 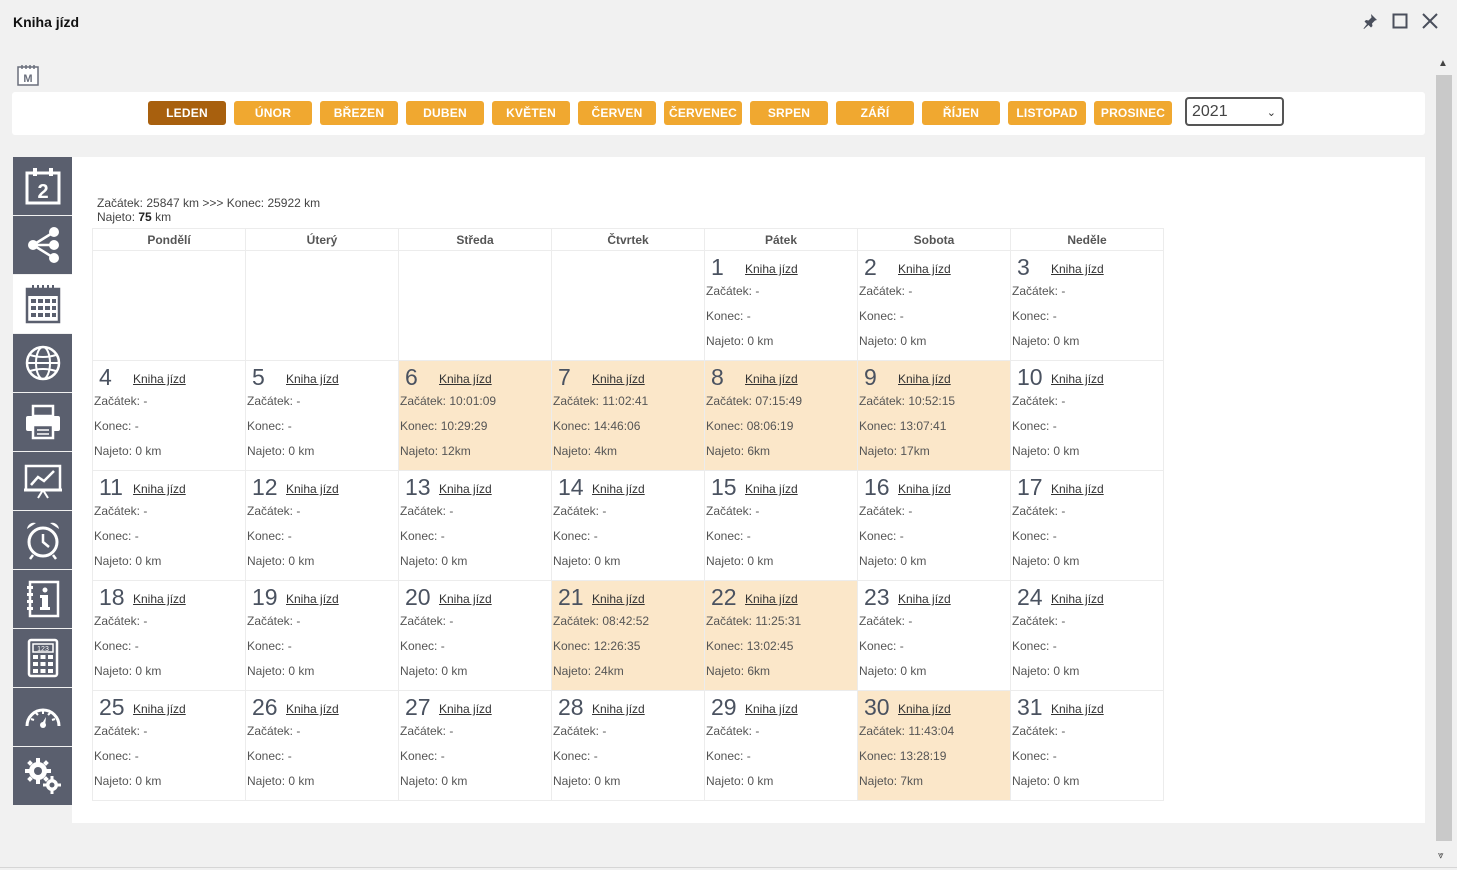 What do you see at coordinates (1400, 21) in the screenshot?
I see `maximize-icon` at bounding box center [1400, 21].